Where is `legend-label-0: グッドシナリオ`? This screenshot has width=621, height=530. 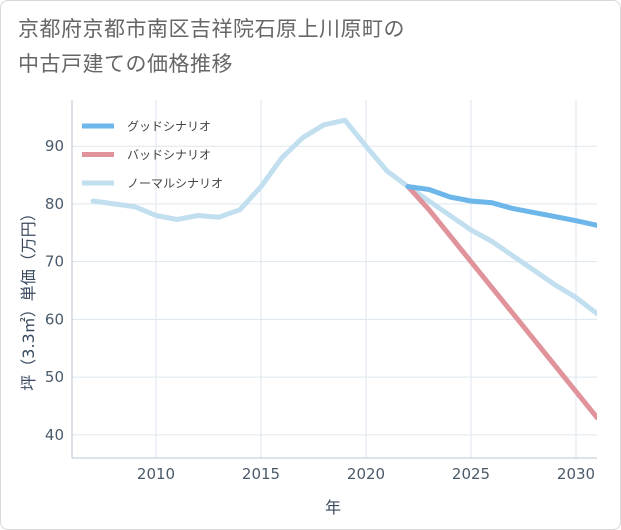 legend-label-0: グッドシナリオ is located at coordinates (169, 127).